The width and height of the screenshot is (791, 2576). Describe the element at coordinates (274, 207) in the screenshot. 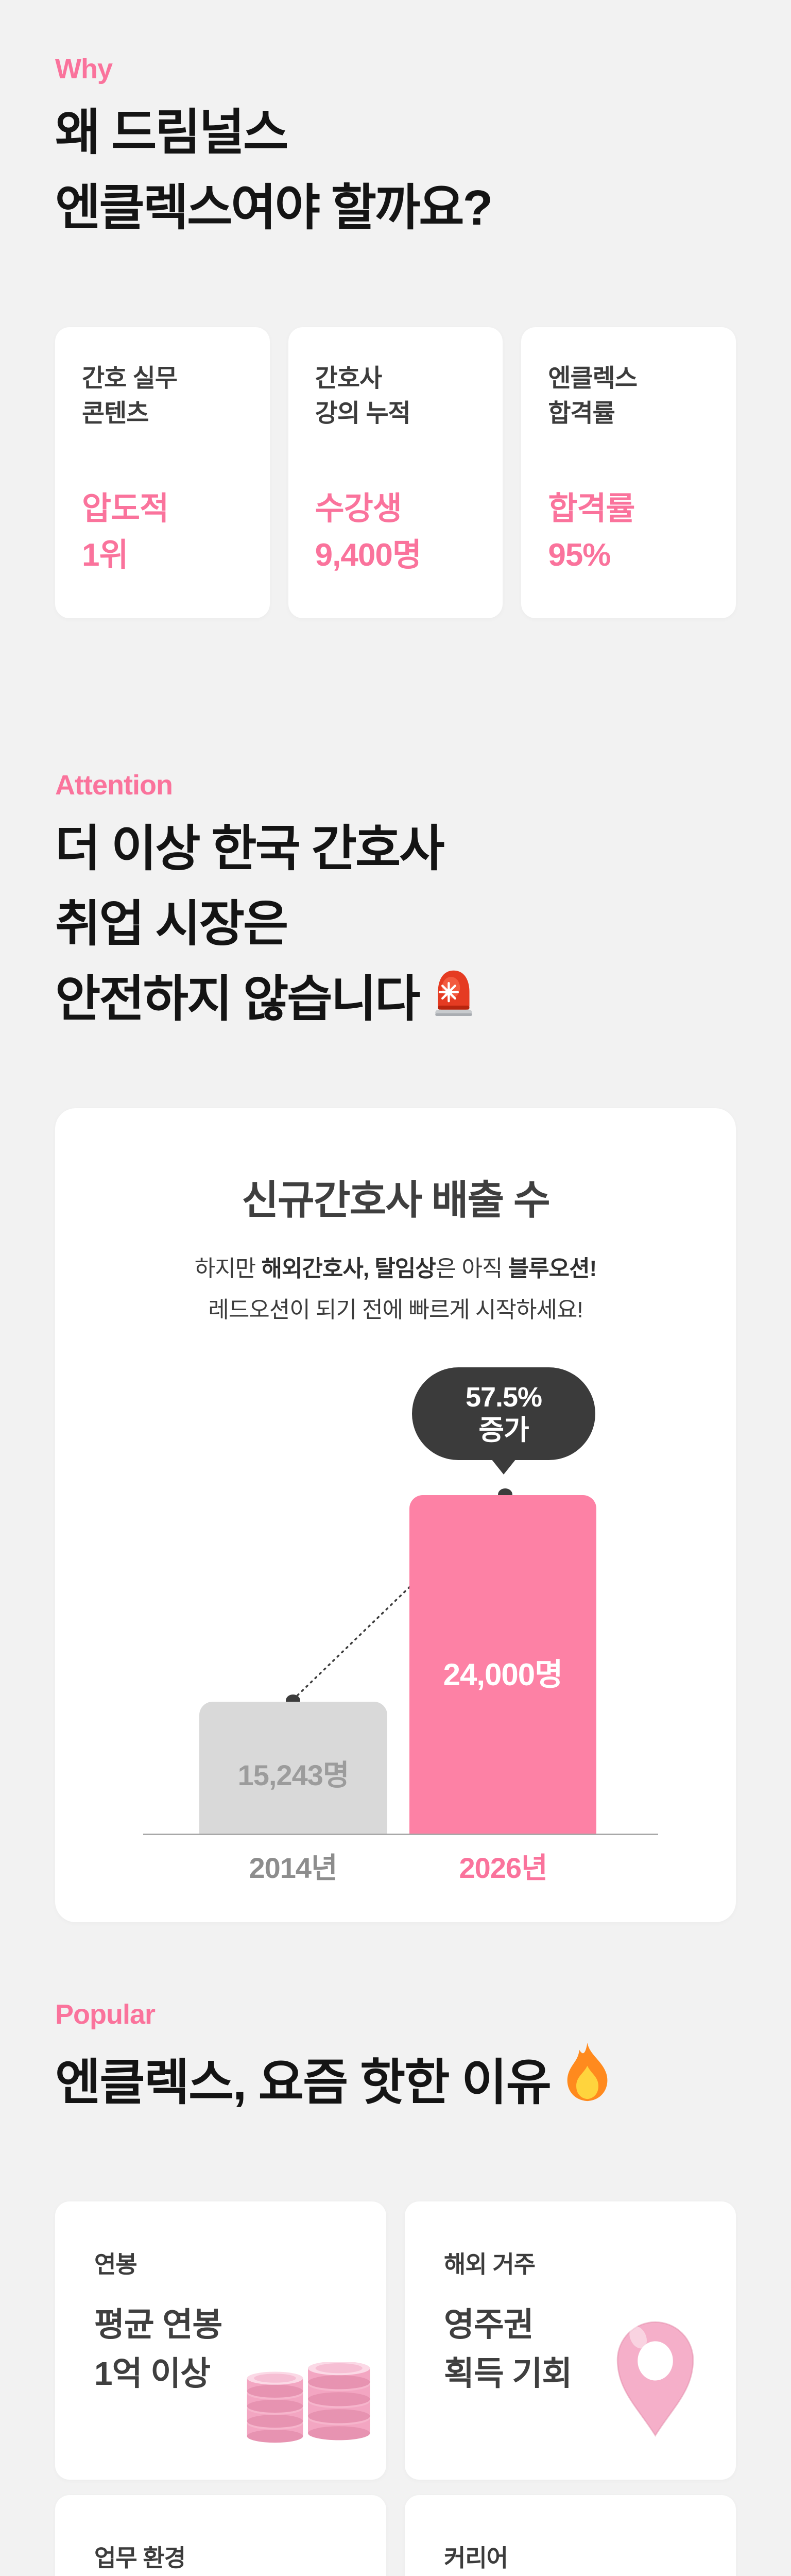

I see `why-title-line2: 엔클렉스여야 할까요?` at that location.